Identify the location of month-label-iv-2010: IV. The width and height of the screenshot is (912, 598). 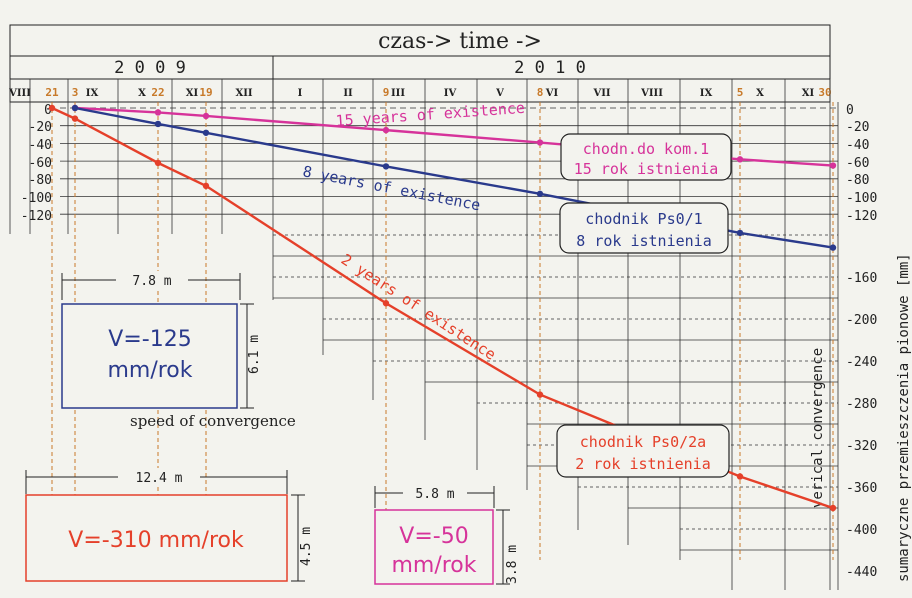
(450, 93).